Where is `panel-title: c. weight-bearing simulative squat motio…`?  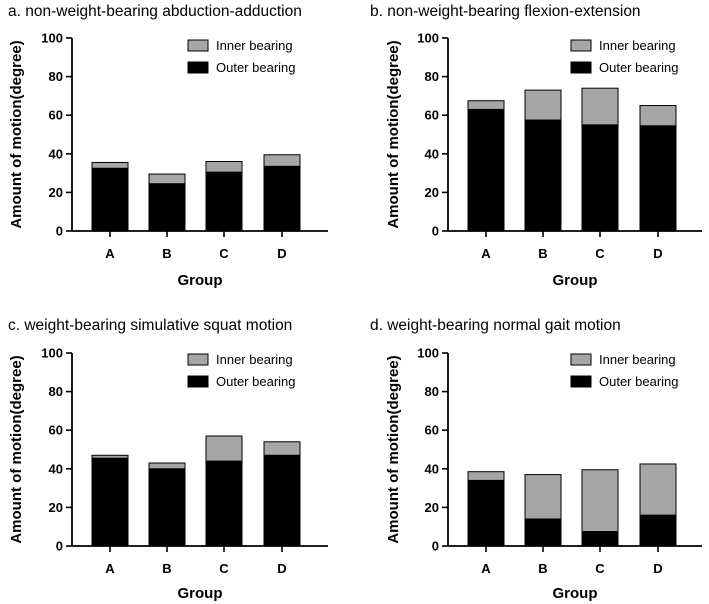 panel-title: c. weight-bearing simulative squat motio… is located at coordinates (150, 325).